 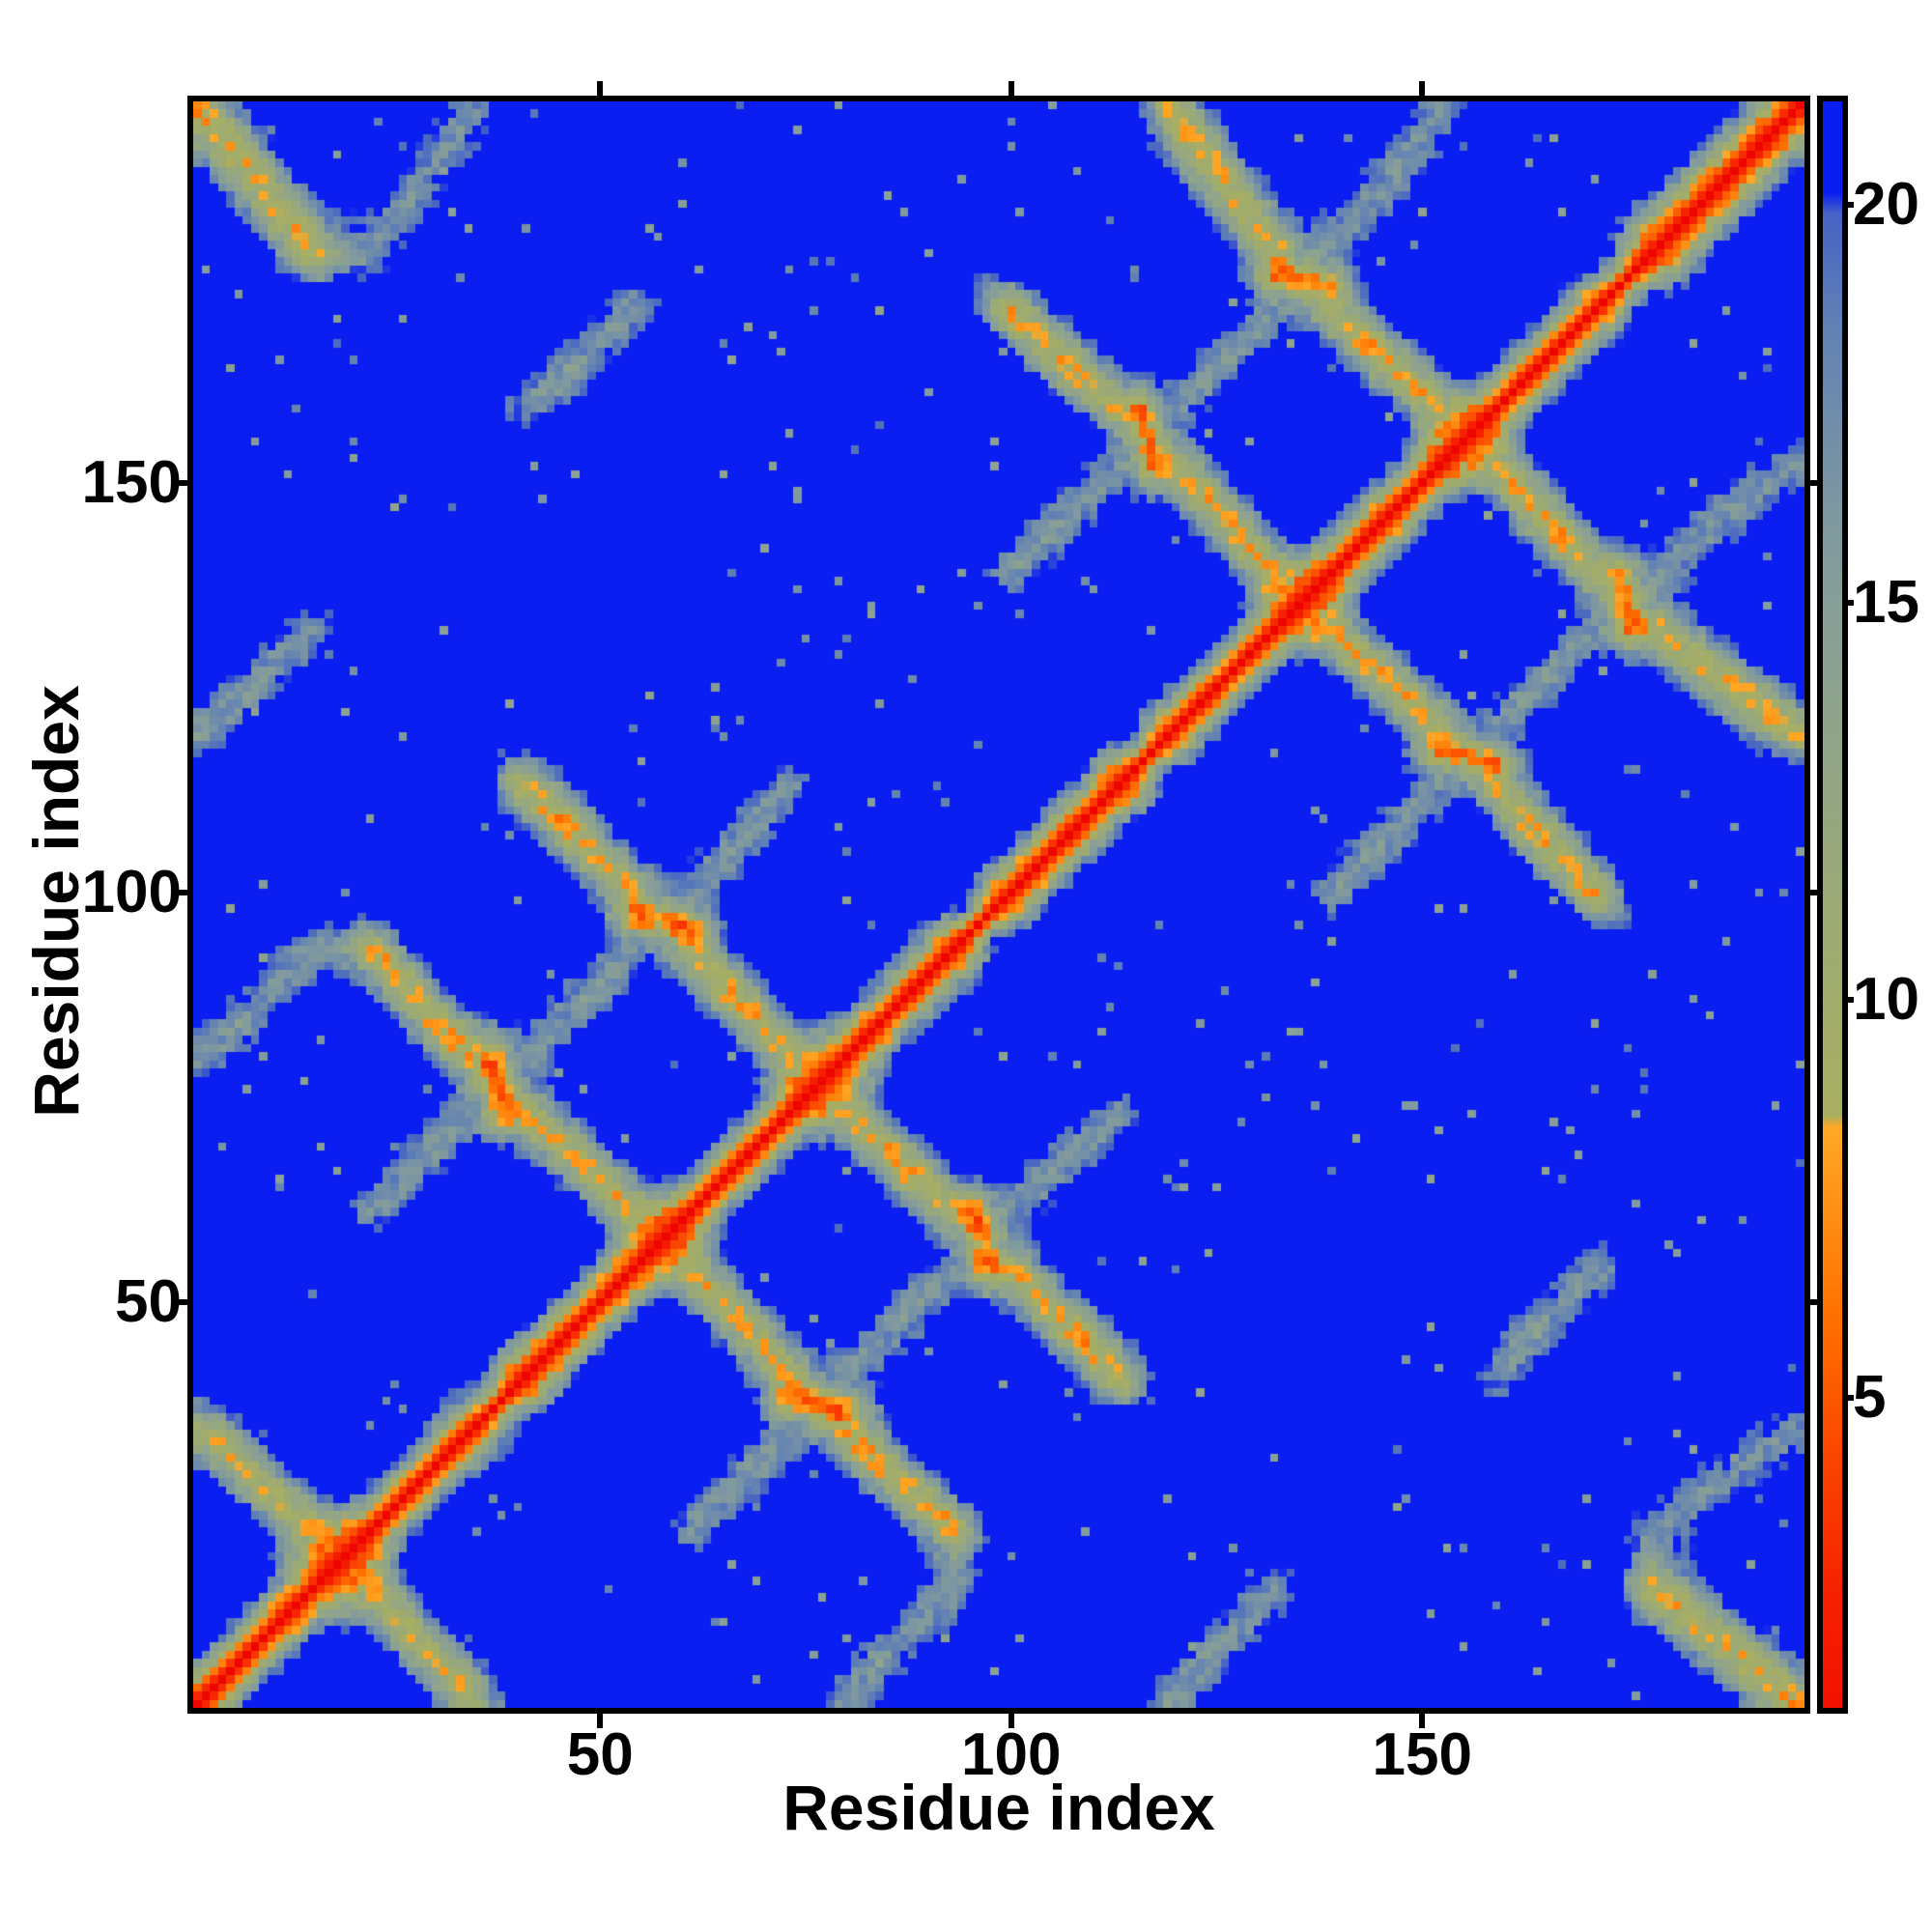 I want to click on colorbar-tick-label-5: 5, so click(x=1870, y=1397).